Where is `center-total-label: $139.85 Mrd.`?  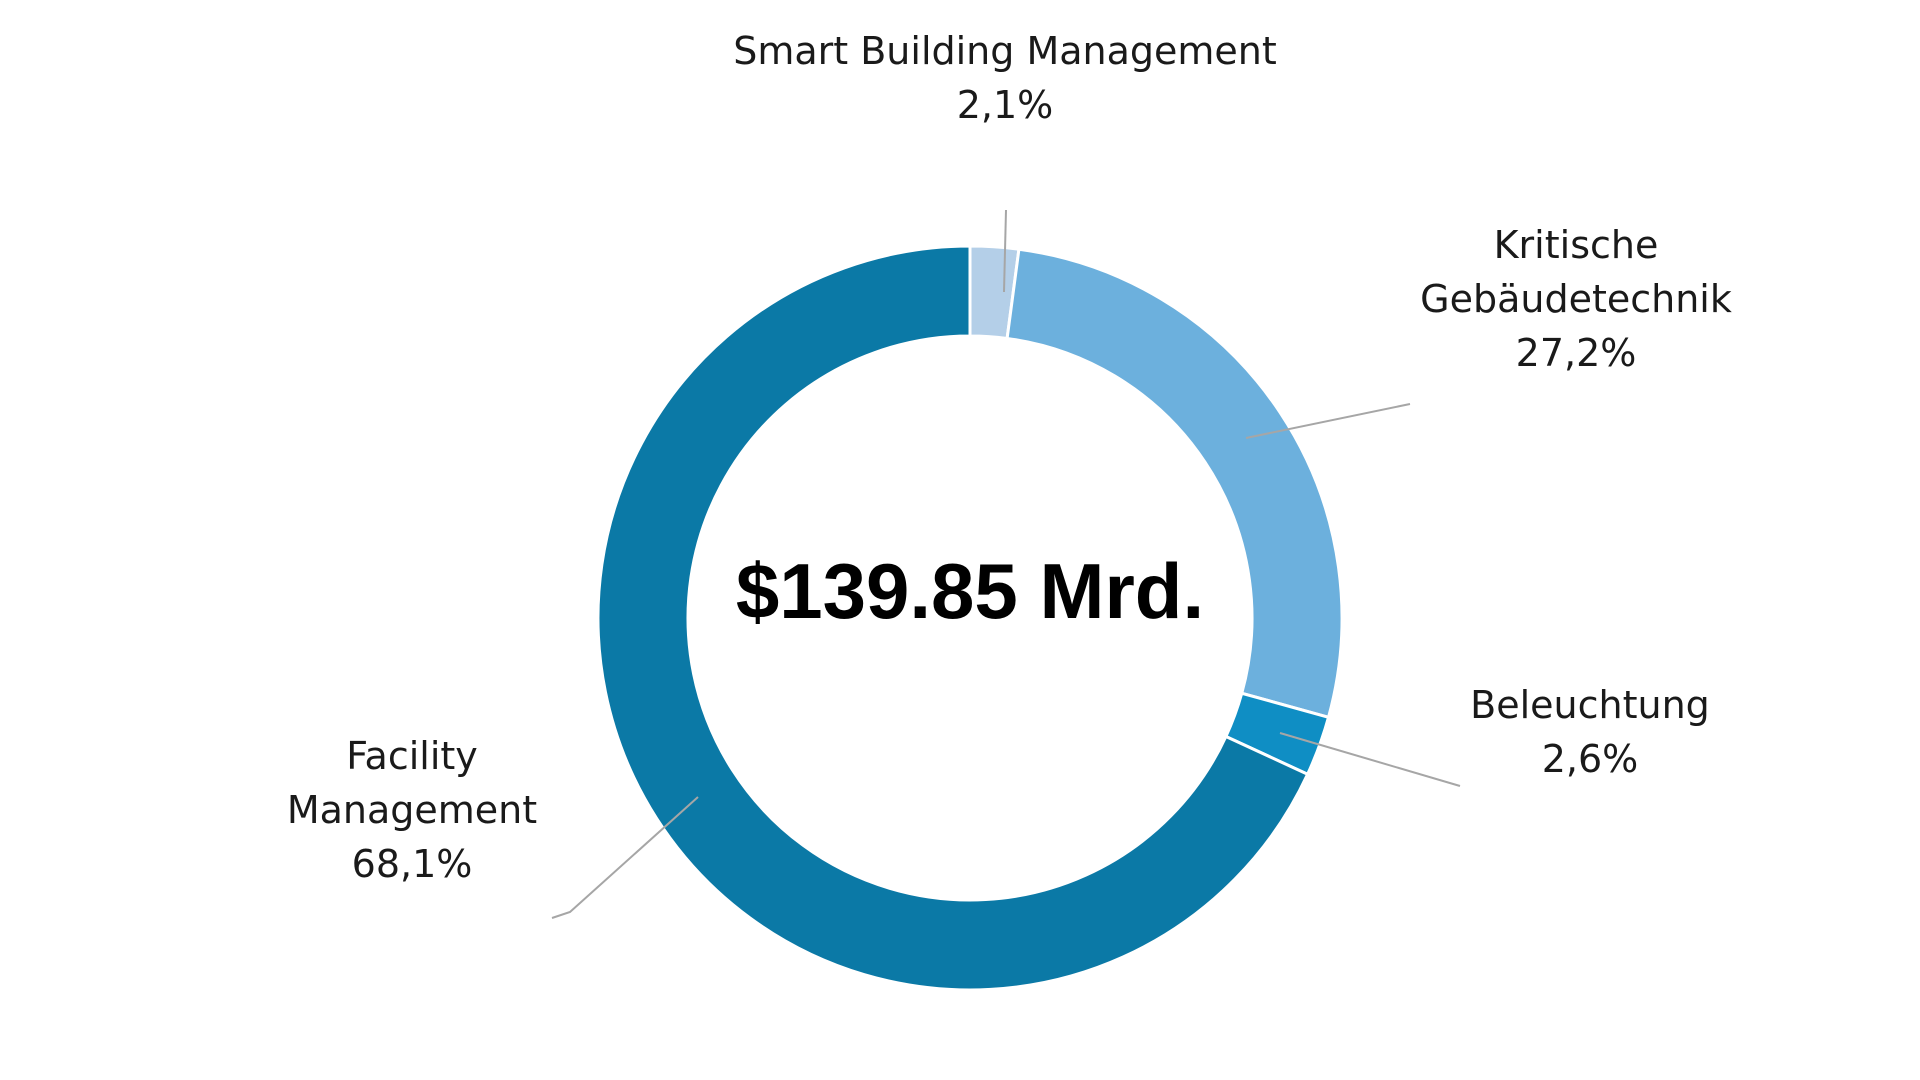 center-total-label: $139.85 Mrd. is located at coordinates (970, 591).